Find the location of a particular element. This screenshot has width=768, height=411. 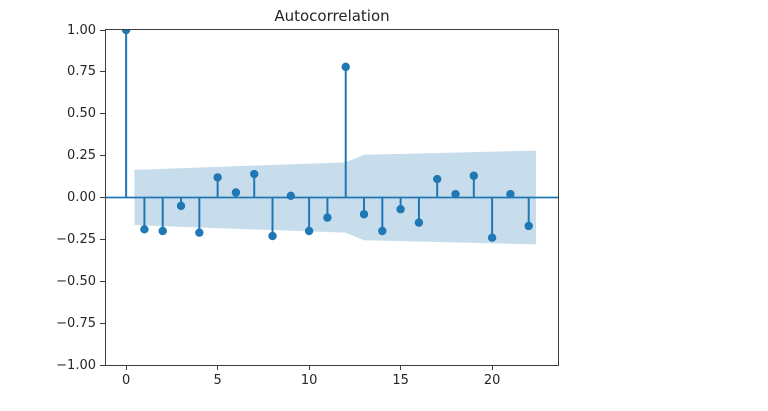

x-tick-label: 10 is located at coordinates (309, 380).